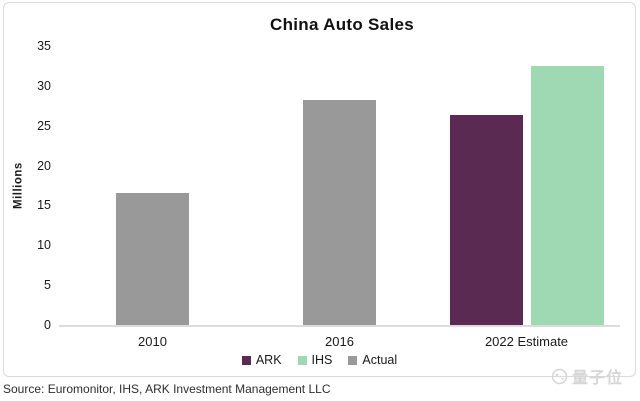  I want to click on legend-label: Actual, so click(380, 360).